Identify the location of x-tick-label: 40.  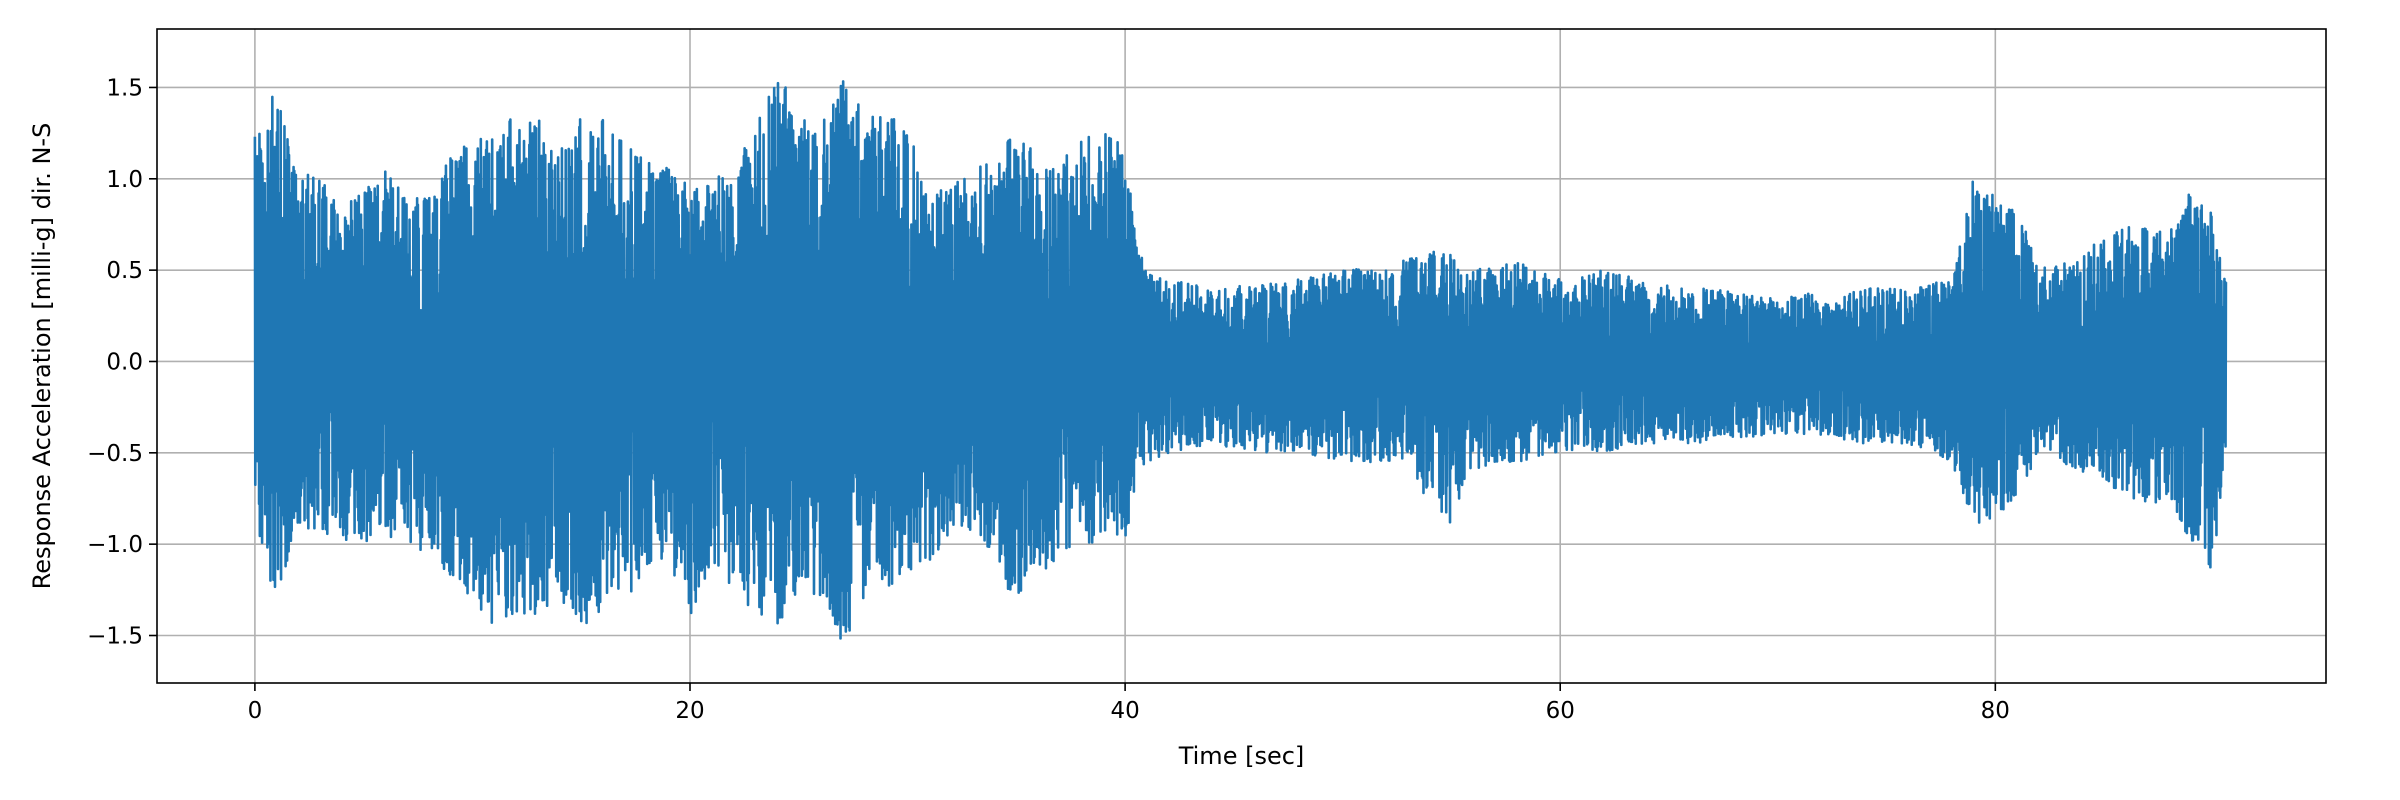
(1124, 711).